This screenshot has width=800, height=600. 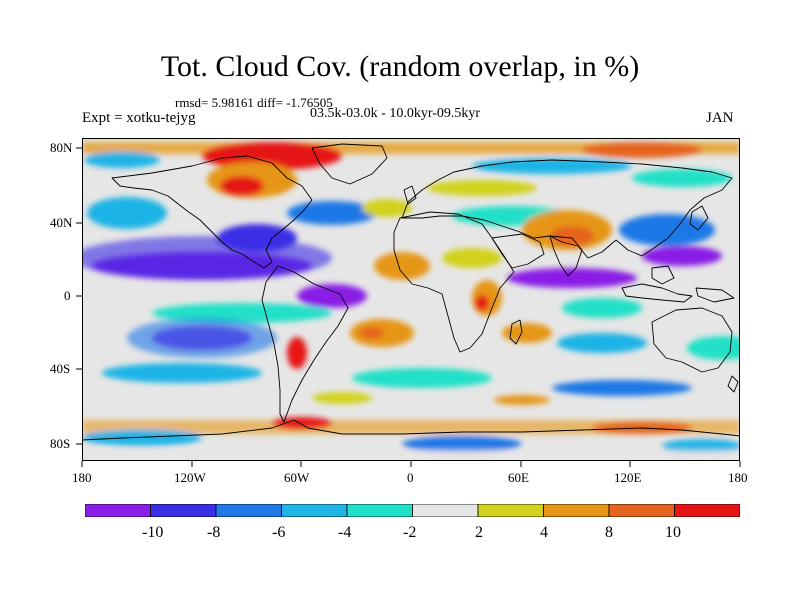 What do you see at coordinates (297, 353) in the screenshot?
I see `field-samerica-red` at bounding box center [297, 353].